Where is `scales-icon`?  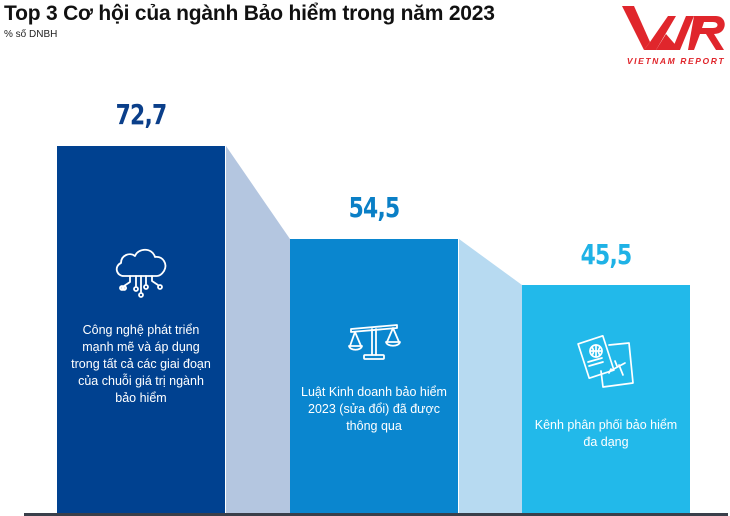 scales-icon is located at coordinates (374, 342).